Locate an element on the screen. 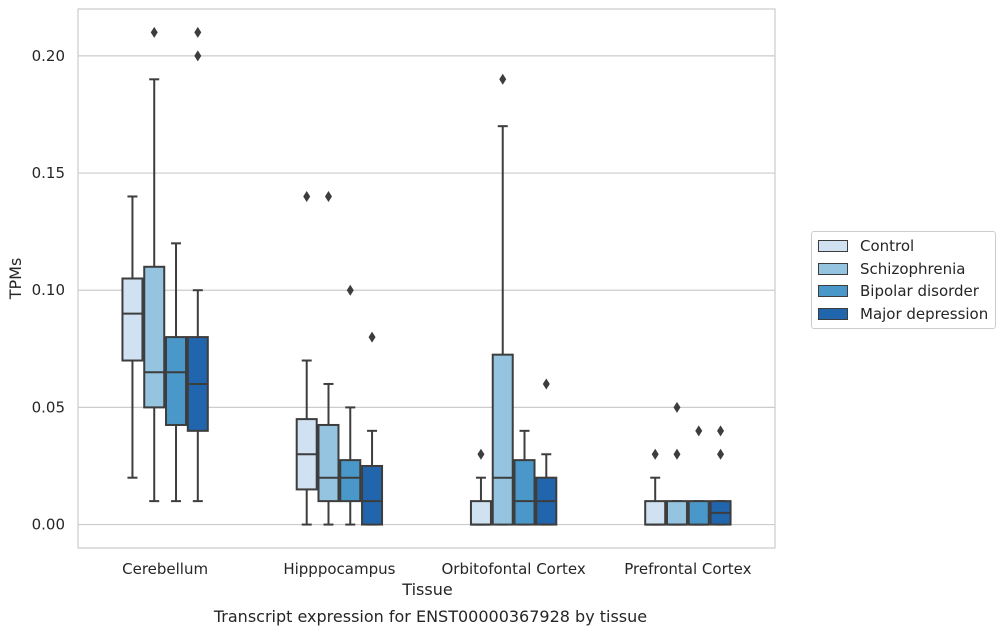 The height and width of the screenshot is (634, 1007). legend-item: Bipolar disorder is located at coordinates (903, 291).